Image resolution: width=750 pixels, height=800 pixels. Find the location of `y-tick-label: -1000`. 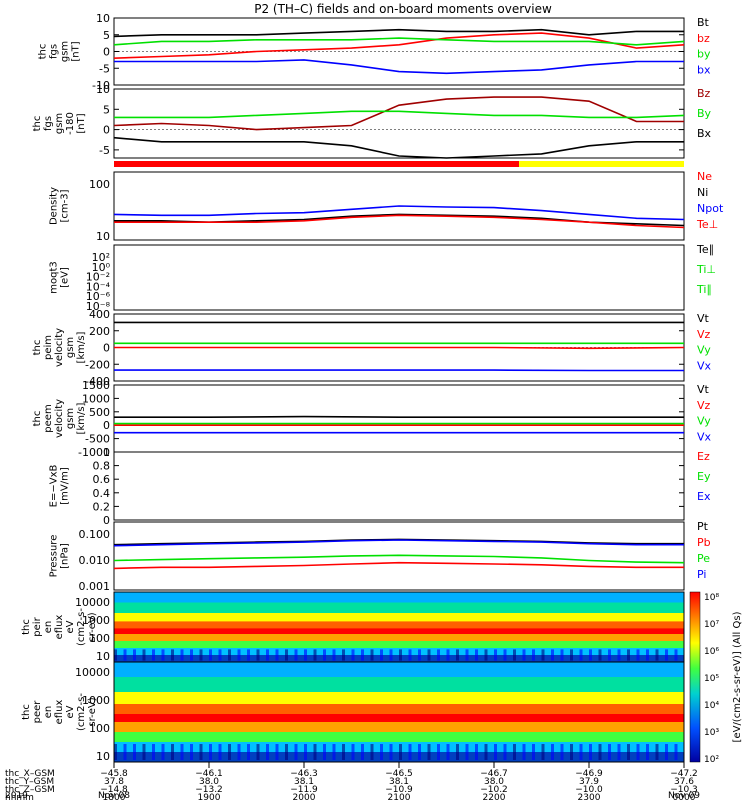

y-tick-label: -1000 is located at coordinates (94, 452).